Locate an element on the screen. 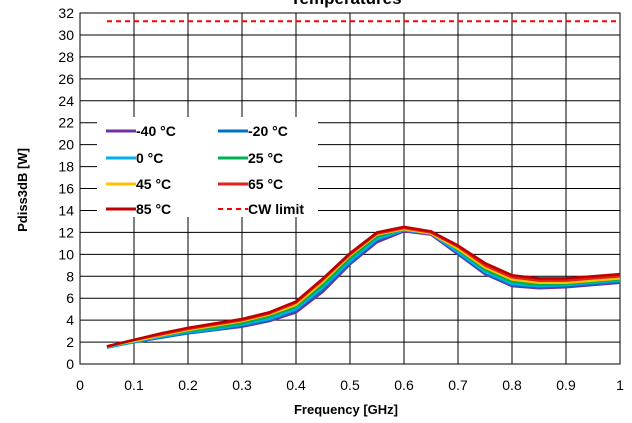  x-tick-label: 0 is located at coordinates (80, 385).